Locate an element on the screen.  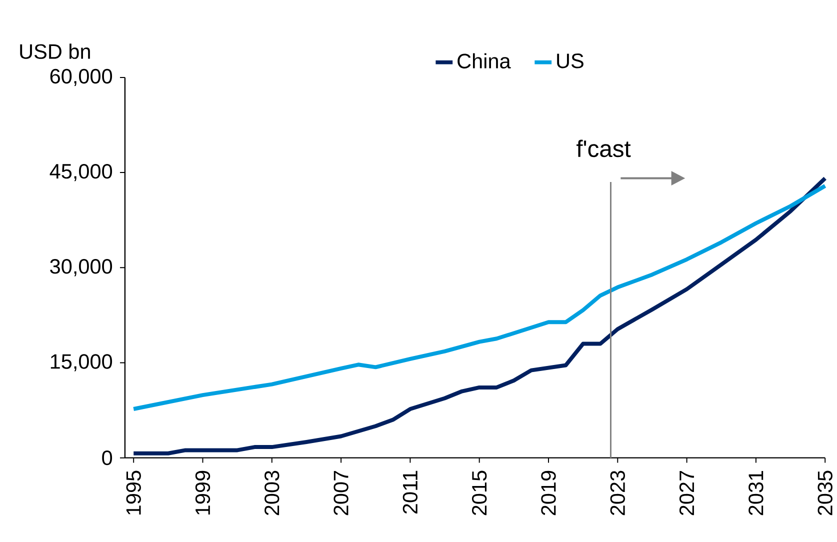
x-tick-label: 2023 is located at coordinates (617, 492).